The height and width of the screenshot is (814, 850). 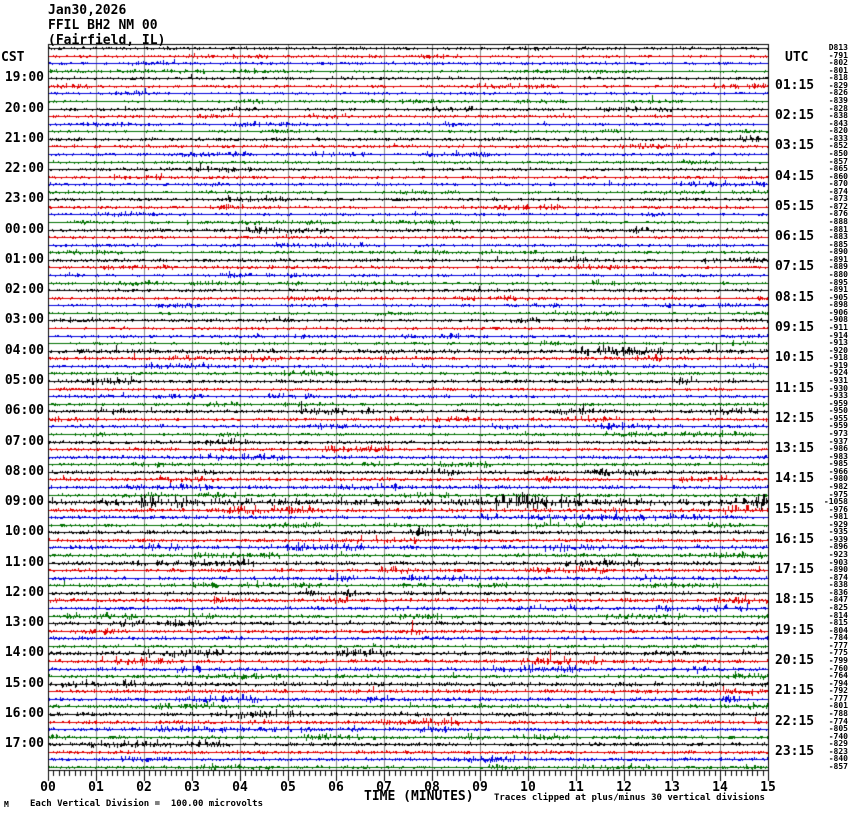 What do you see at coordinates (838, 372) in the screenshot?
I see `trace-offset-value: -924` at bounding box center [838, 372].